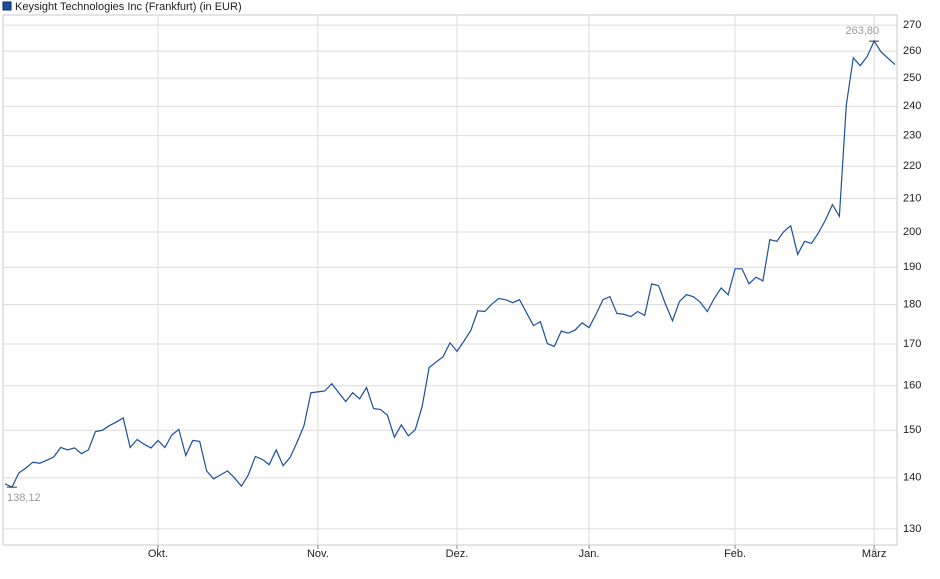 The width and height of the screenshot is (940, 579). What do you see at coordinates (912, 267) in the screenshot?
I see `y-tick-label: 190` at bounding box center [912, 267].